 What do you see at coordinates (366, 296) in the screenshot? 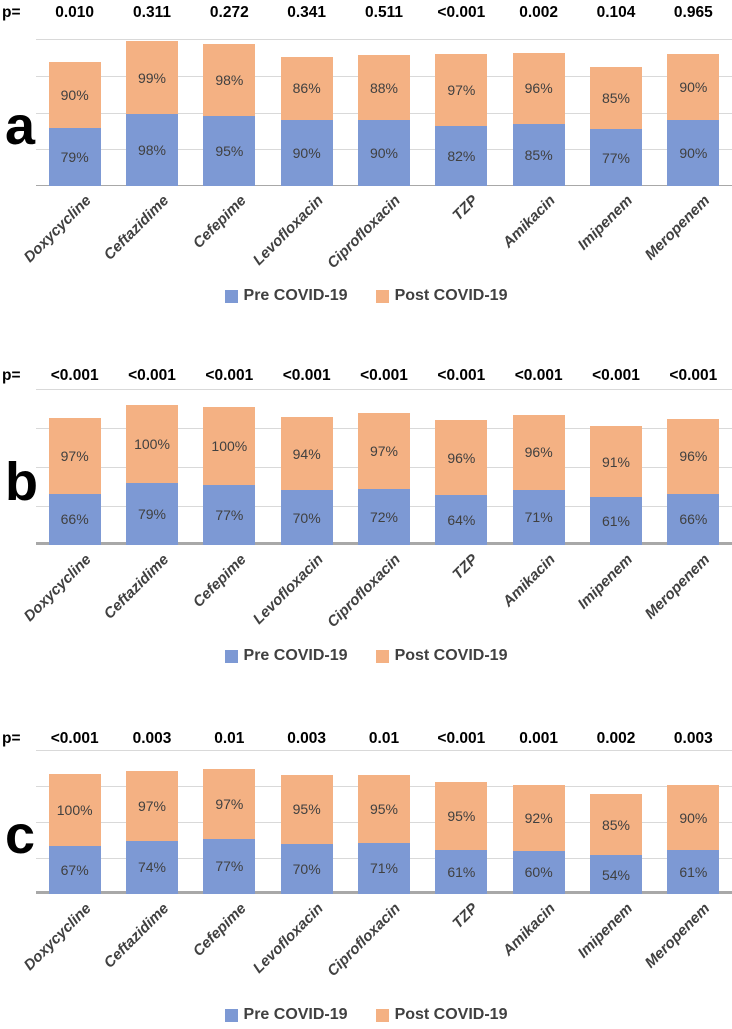
I see `legend: Pre COVID-19 Post COVID-19` at bounding box center [366, 296].